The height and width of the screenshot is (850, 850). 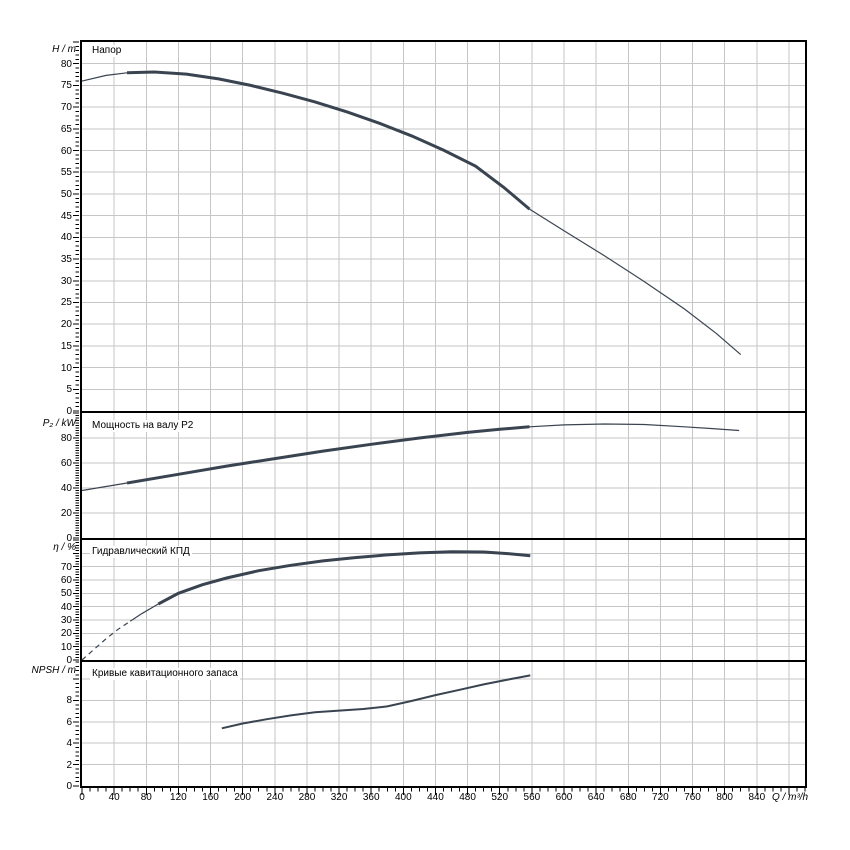 What do you see at coordinates (146, 797) in the screenshot?
I see `x-tick-label: 80` at bounding box center [146, 797].